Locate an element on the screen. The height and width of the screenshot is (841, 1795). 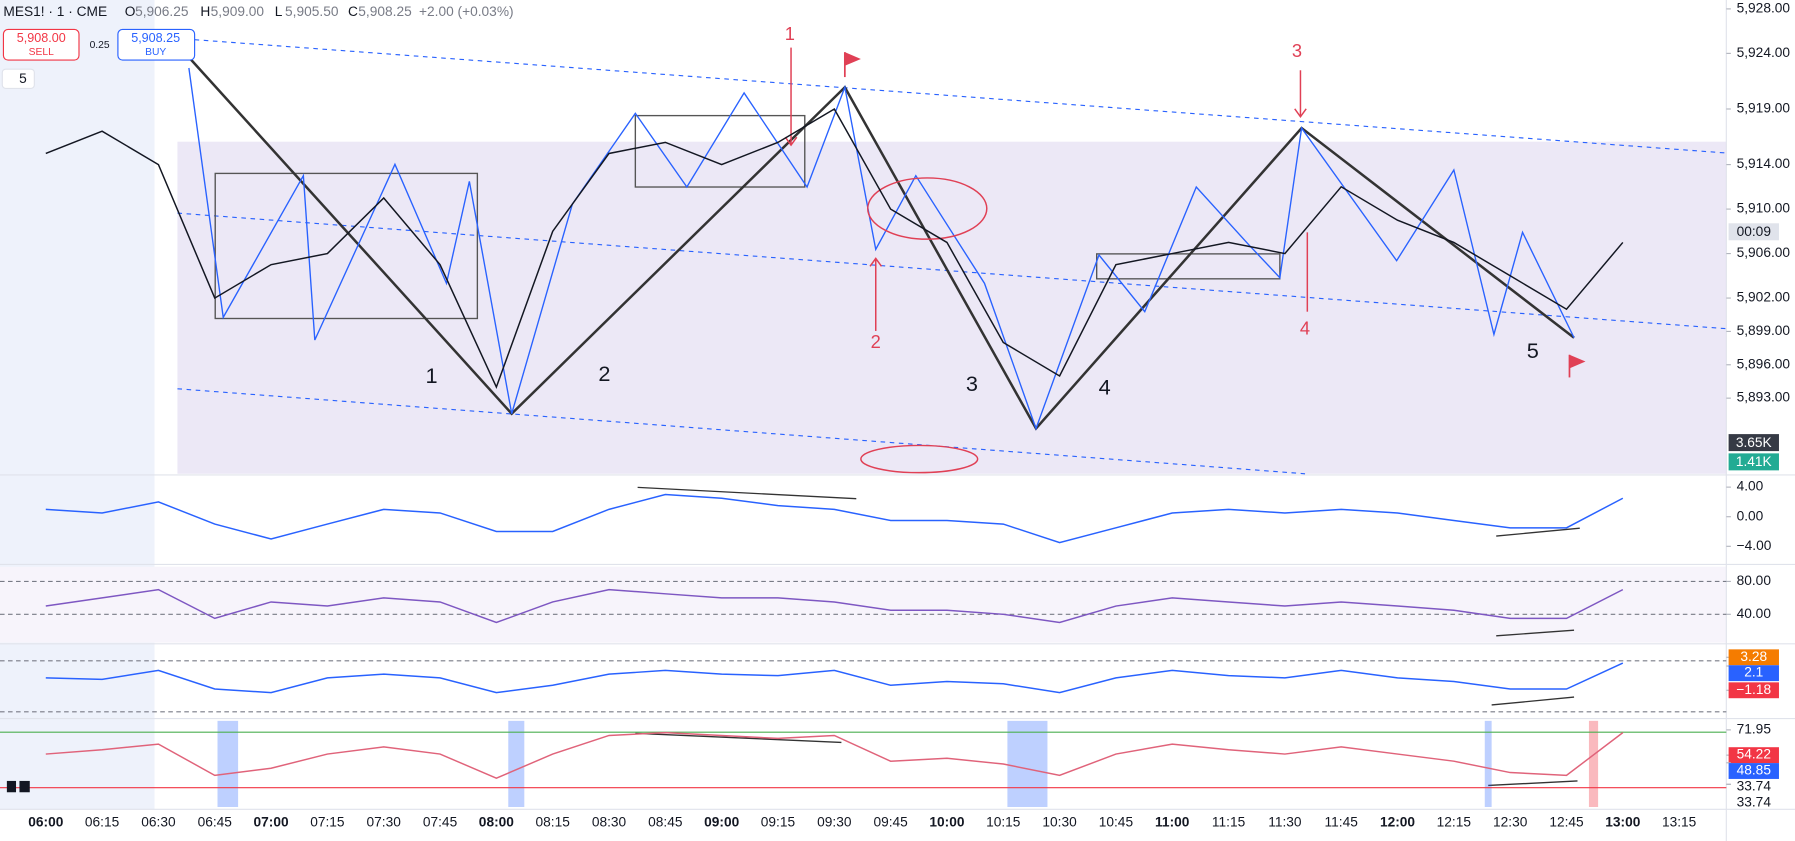
countdown: 00:09 is located at coordinates (1754, 231).